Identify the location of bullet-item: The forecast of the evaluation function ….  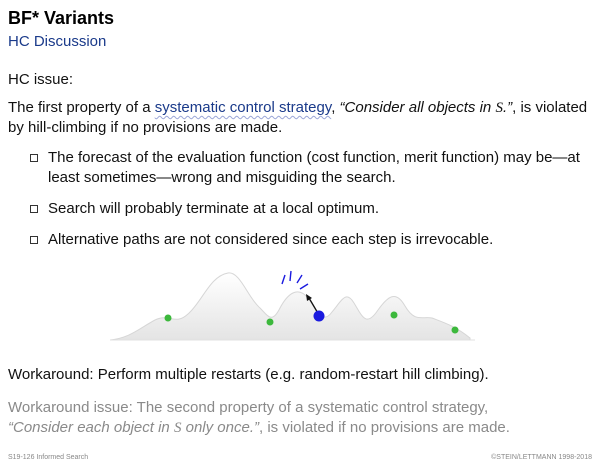
(308, 168).